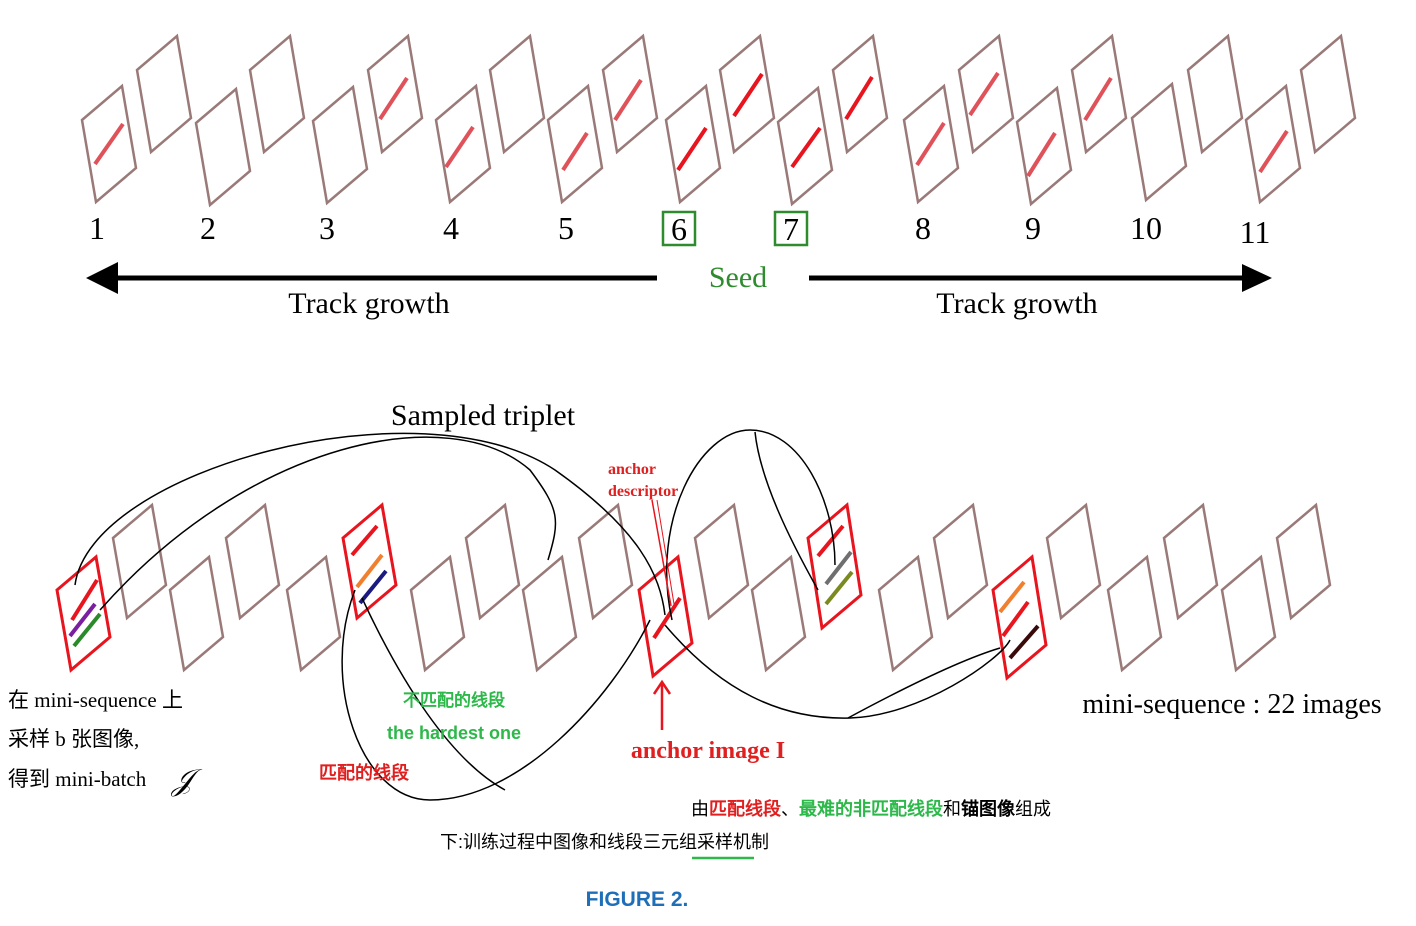 The width and height of the screenshot is (1416, 926). Describe the element at coordinates (364, 772) in the screenshot. I see `match-label: 匹配的线段` at that location.